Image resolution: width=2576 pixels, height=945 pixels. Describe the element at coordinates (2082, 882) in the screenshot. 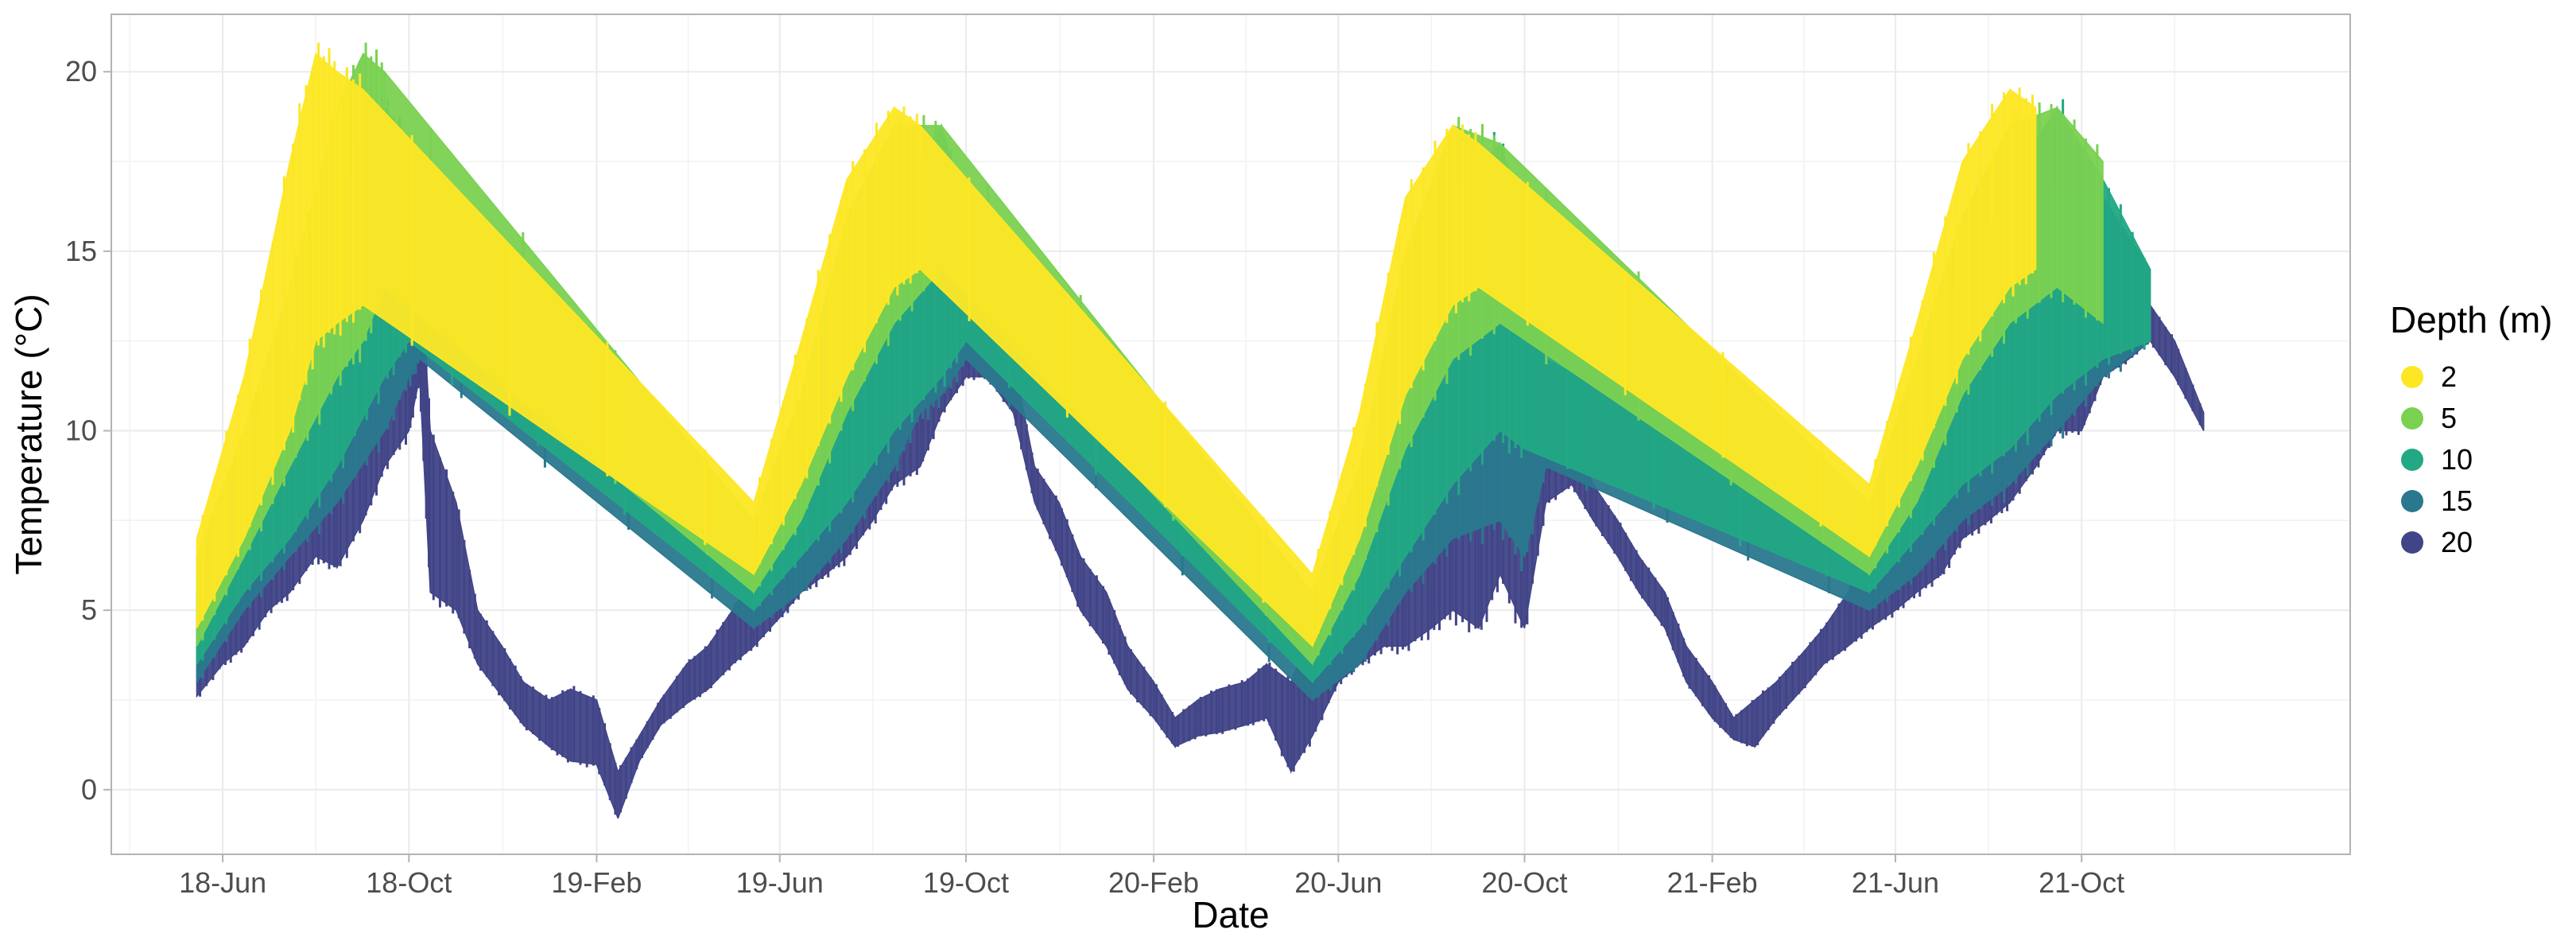

I see `x-tick-label: 21-Oct` at that location.